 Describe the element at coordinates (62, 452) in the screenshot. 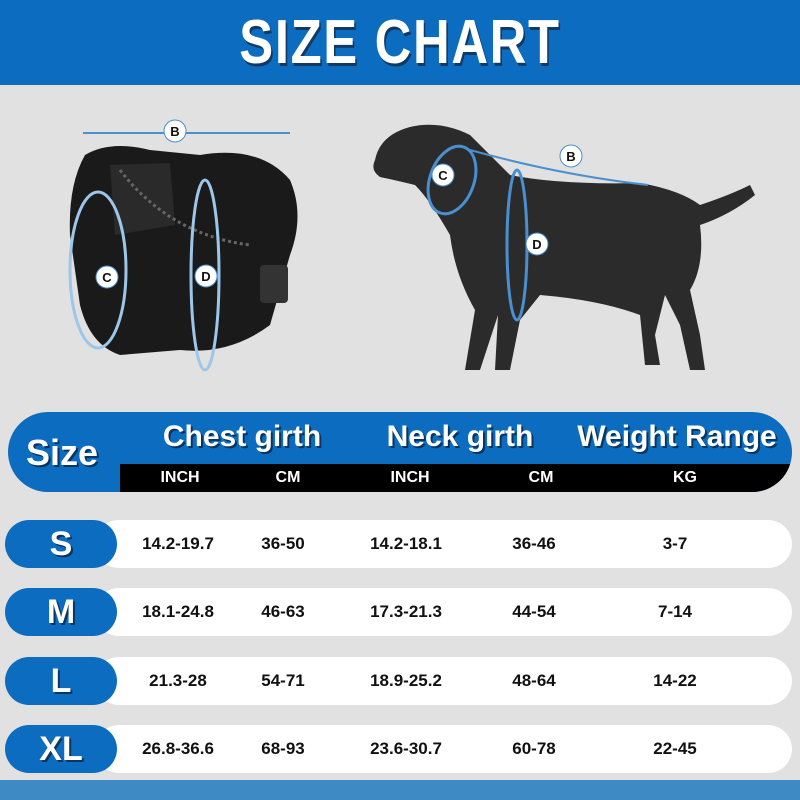

I see `size-header: Size` at that location.